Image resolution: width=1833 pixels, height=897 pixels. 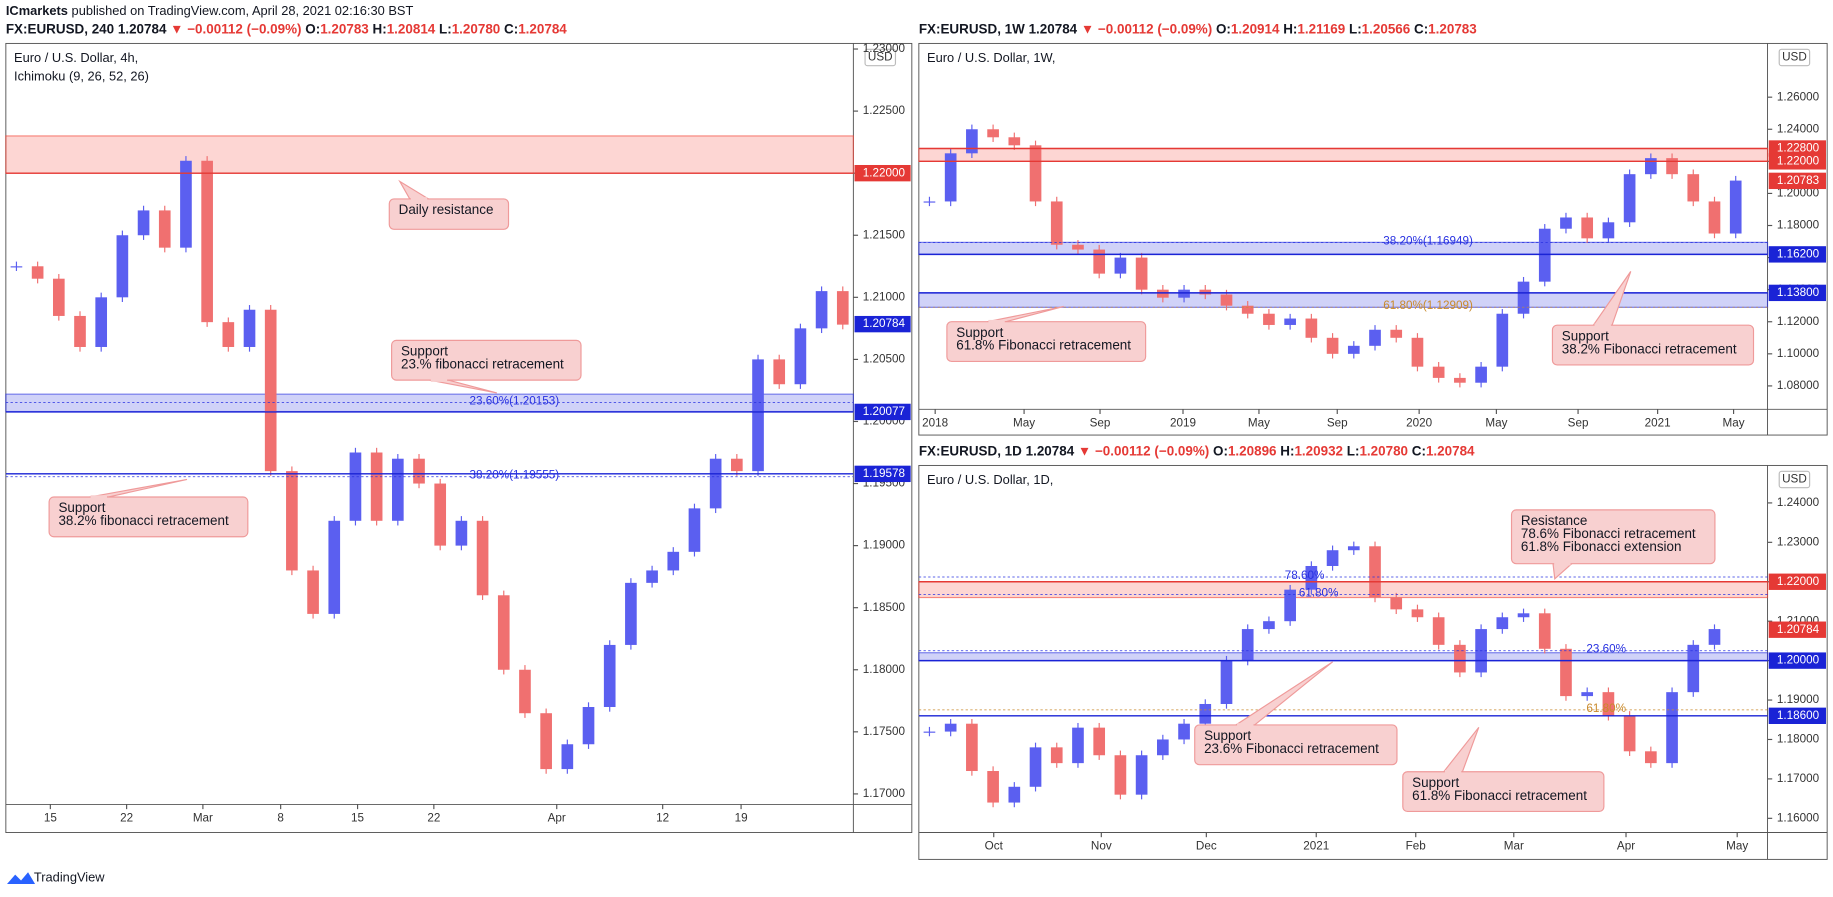 What do you see at coordinates (1606, 649) in the screenshot?
I see `fib-label: 23.60%` at bounding box center [1606, 649].